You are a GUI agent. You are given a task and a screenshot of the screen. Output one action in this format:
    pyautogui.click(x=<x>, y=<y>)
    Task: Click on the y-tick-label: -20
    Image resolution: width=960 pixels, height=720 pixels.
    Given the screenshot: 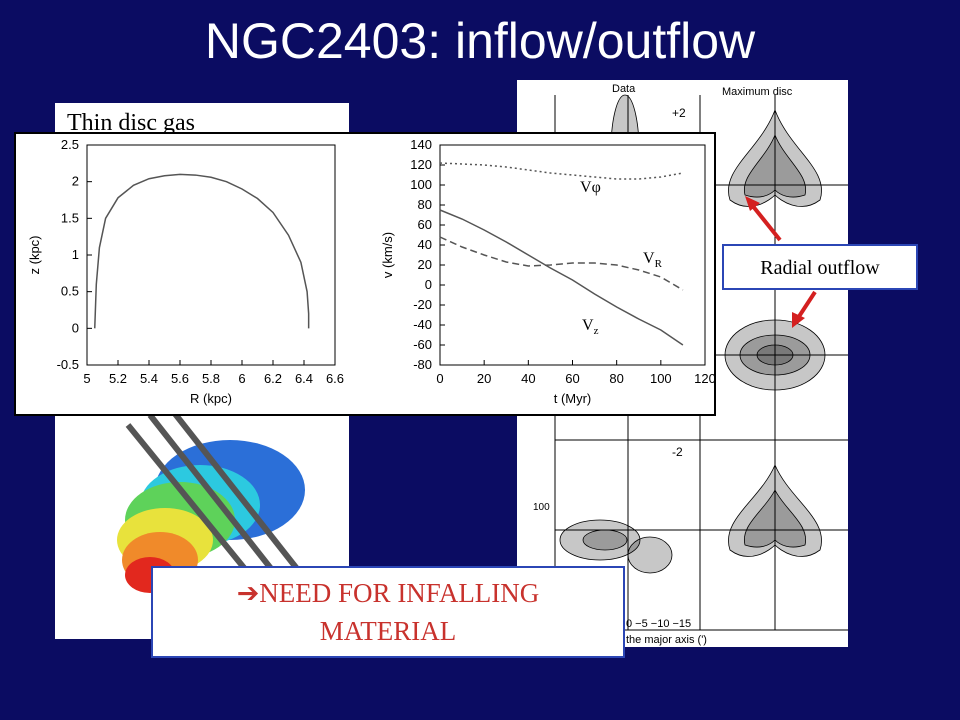 What is the action you would take?
    pyautogui.click(x=422, y=304)
    